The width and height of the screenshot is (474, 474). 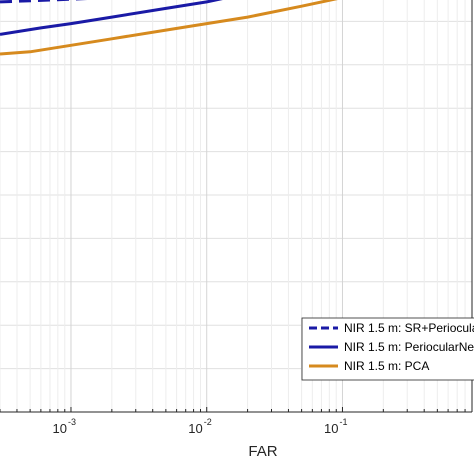 I want to click on x-tick-label-exponent: -3, so click(x=72, y=422).